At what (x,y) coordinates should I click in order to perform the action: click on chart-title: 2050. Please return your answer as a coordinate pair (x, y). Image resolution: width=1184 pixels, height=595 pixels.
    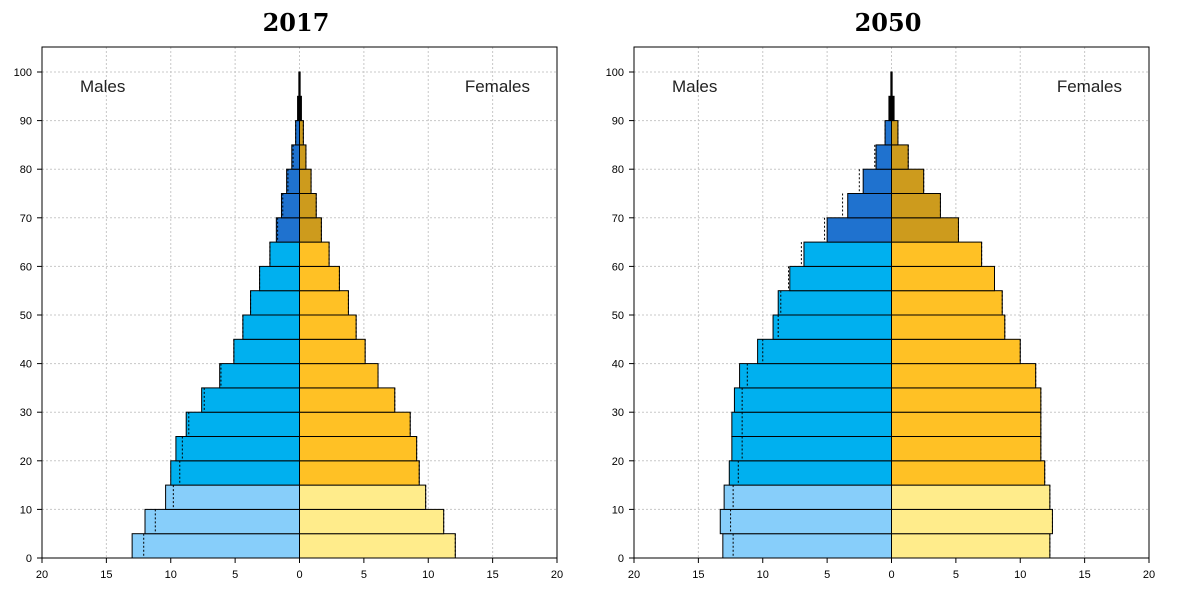
    Looking at the image, I should click on (888, 22).